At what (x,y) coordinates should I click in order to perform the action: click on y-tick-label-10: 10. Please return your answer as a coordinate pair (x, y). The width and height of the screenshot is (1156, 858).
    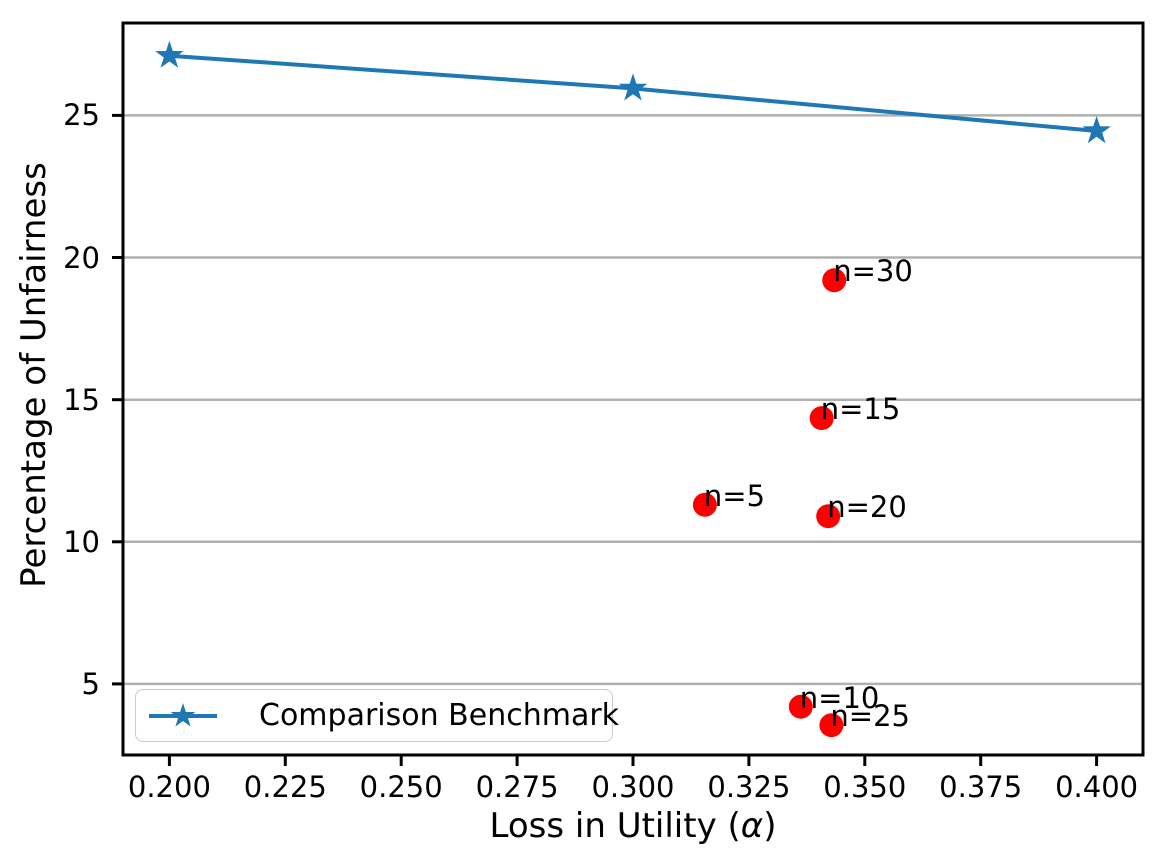
    Looking at the image, I should click on (81, 541).